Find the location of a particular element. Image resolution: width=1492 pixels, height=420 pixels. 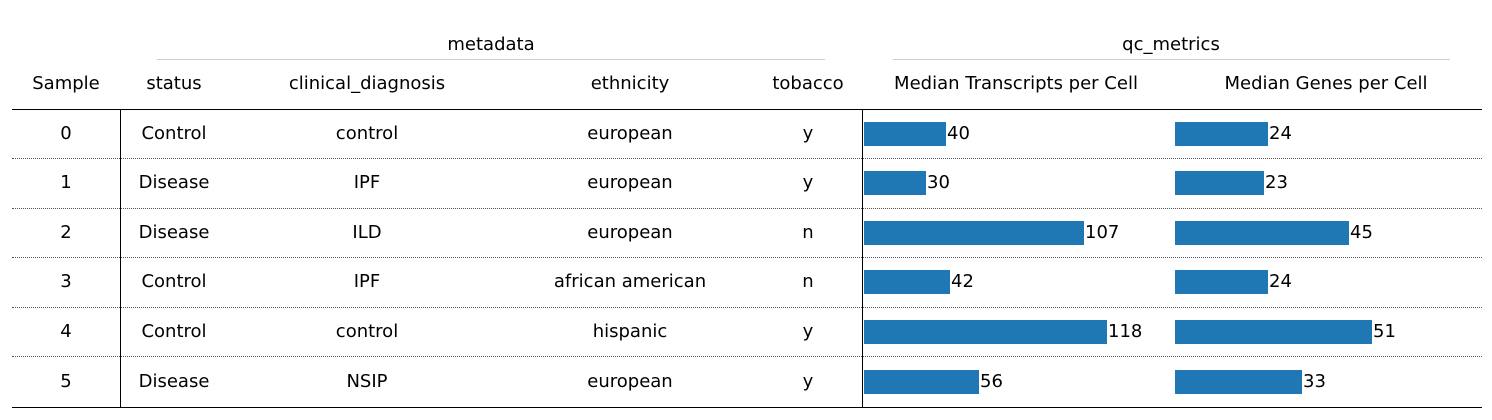

column-header-status: status is located at coordinates (174, 83).